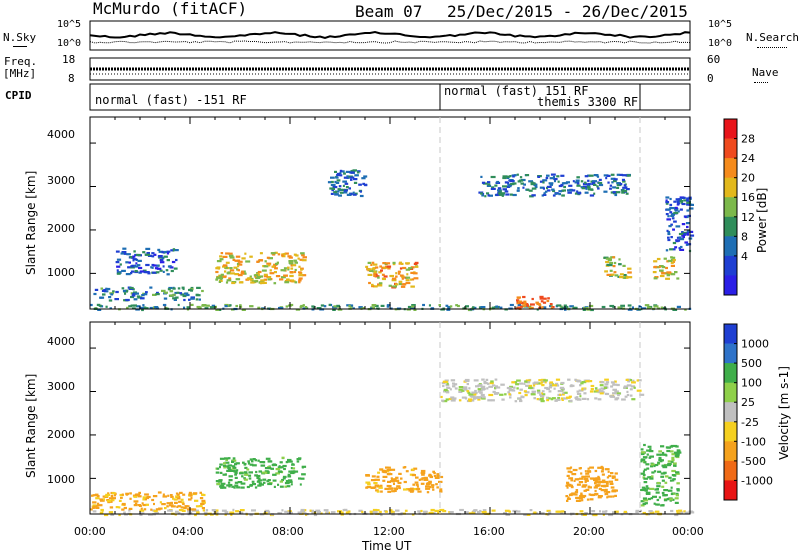 The width and height of the screenshot is (800, 554). I want to click on noise-right-top: 10^5, so click(720, 24).